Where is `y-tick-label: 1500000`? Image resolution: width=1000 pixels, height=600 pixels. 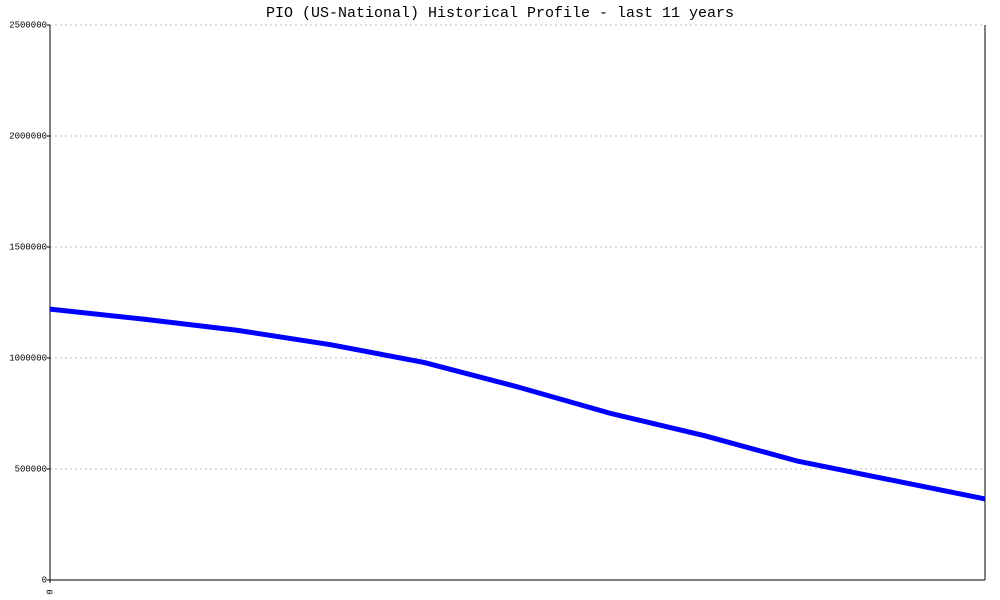
y-tick-label: 1500000 is located at coordinates (28, 247).